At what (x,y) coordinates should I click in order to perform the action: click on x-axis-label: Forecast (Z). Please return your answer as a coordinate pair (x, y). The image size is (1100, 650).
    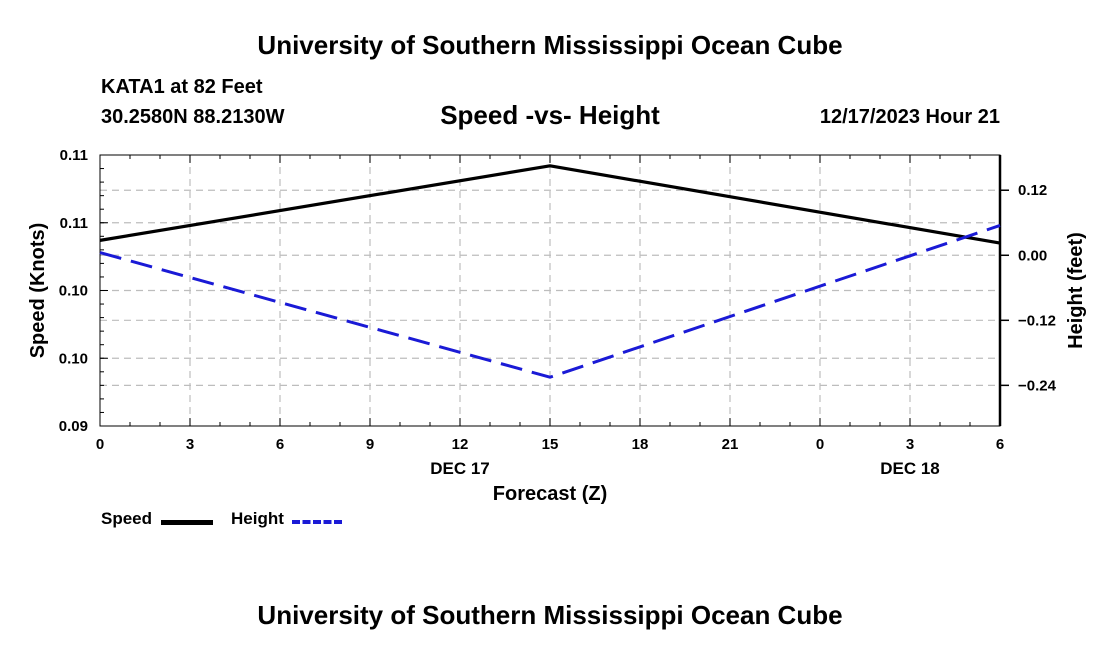
    Looking at the image, I should click on (550, 494).